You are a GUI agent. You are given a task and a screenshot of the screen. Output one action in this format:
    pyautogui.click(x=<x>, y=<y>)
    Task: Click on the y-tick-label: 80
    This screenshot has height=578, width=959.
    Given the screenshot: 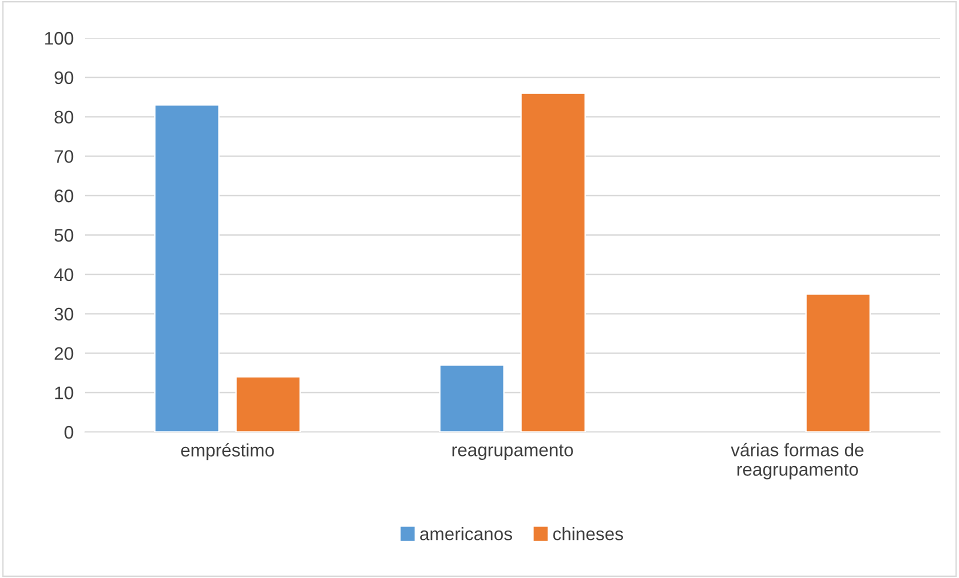 What is the action you would take?
    pyautogui.click(x=64, y=117)
    